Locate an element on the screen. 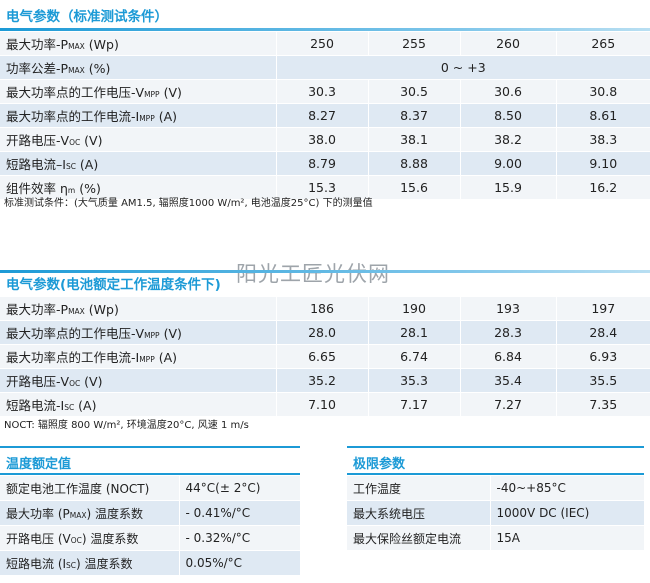 This screenshot has height=583, width=650. param-label: 最大功率 (PMAX) 温度系数 is located at coordinates (89, 513).